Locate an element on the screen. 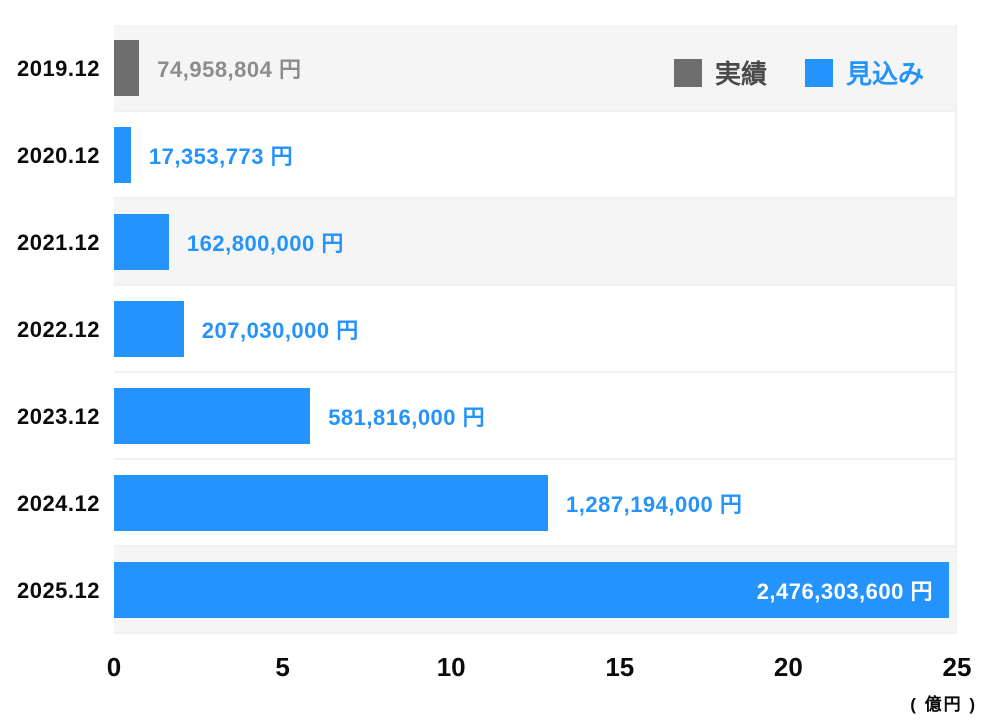 The height and width of the screenshot is (725, 1000). x-axis-tick: 25 is located at coordinates (957, 667).